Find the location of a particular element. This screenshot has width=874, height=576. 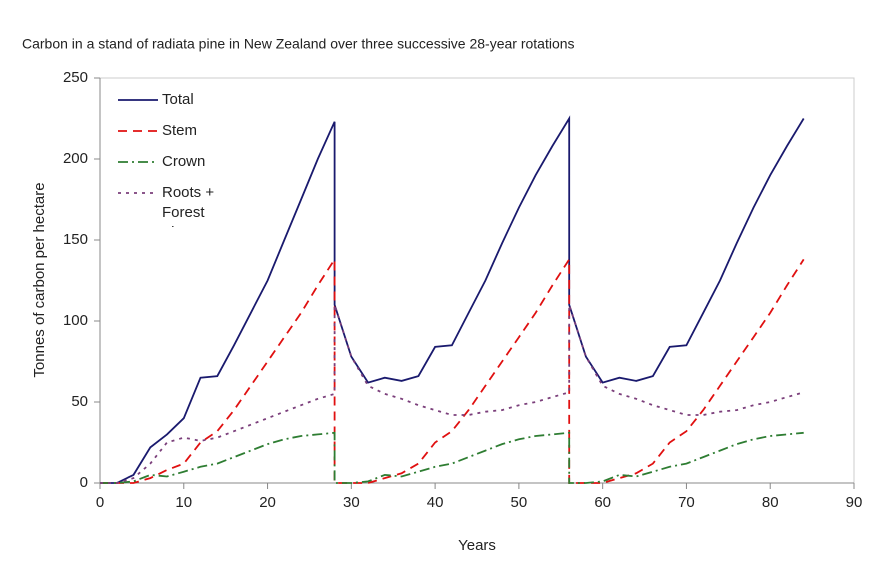

legend-label: Stem is located at coordinates (180, 130).